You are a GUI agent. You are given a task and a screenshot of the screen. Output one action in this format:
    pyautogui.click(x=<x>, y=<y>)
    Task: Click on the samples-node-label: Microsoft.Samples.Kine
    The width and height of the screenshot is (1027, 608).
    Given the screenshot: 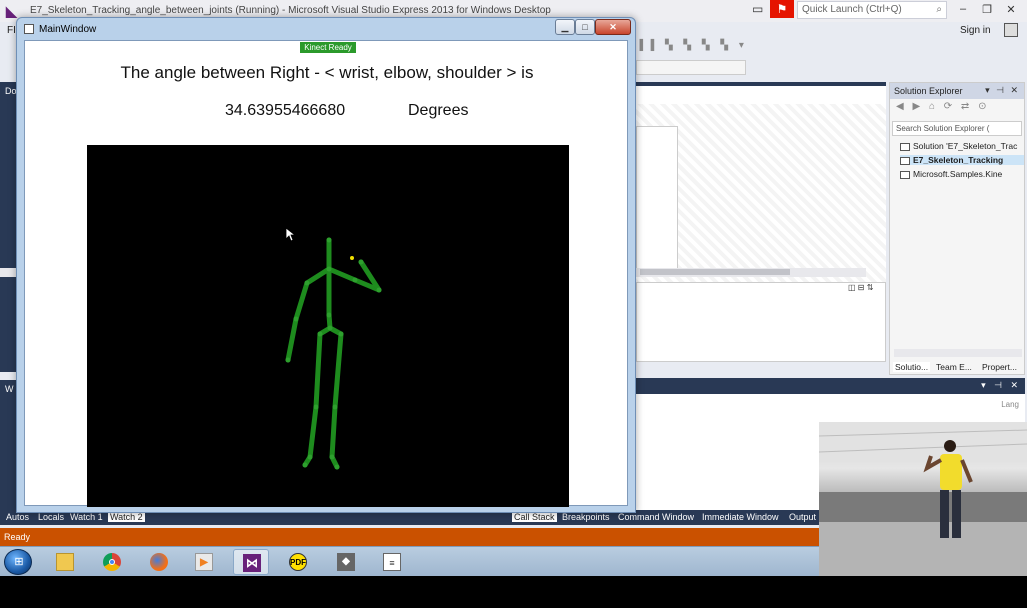 What is the action you would take?
    pyautogui.click(x=958, y=174)
    